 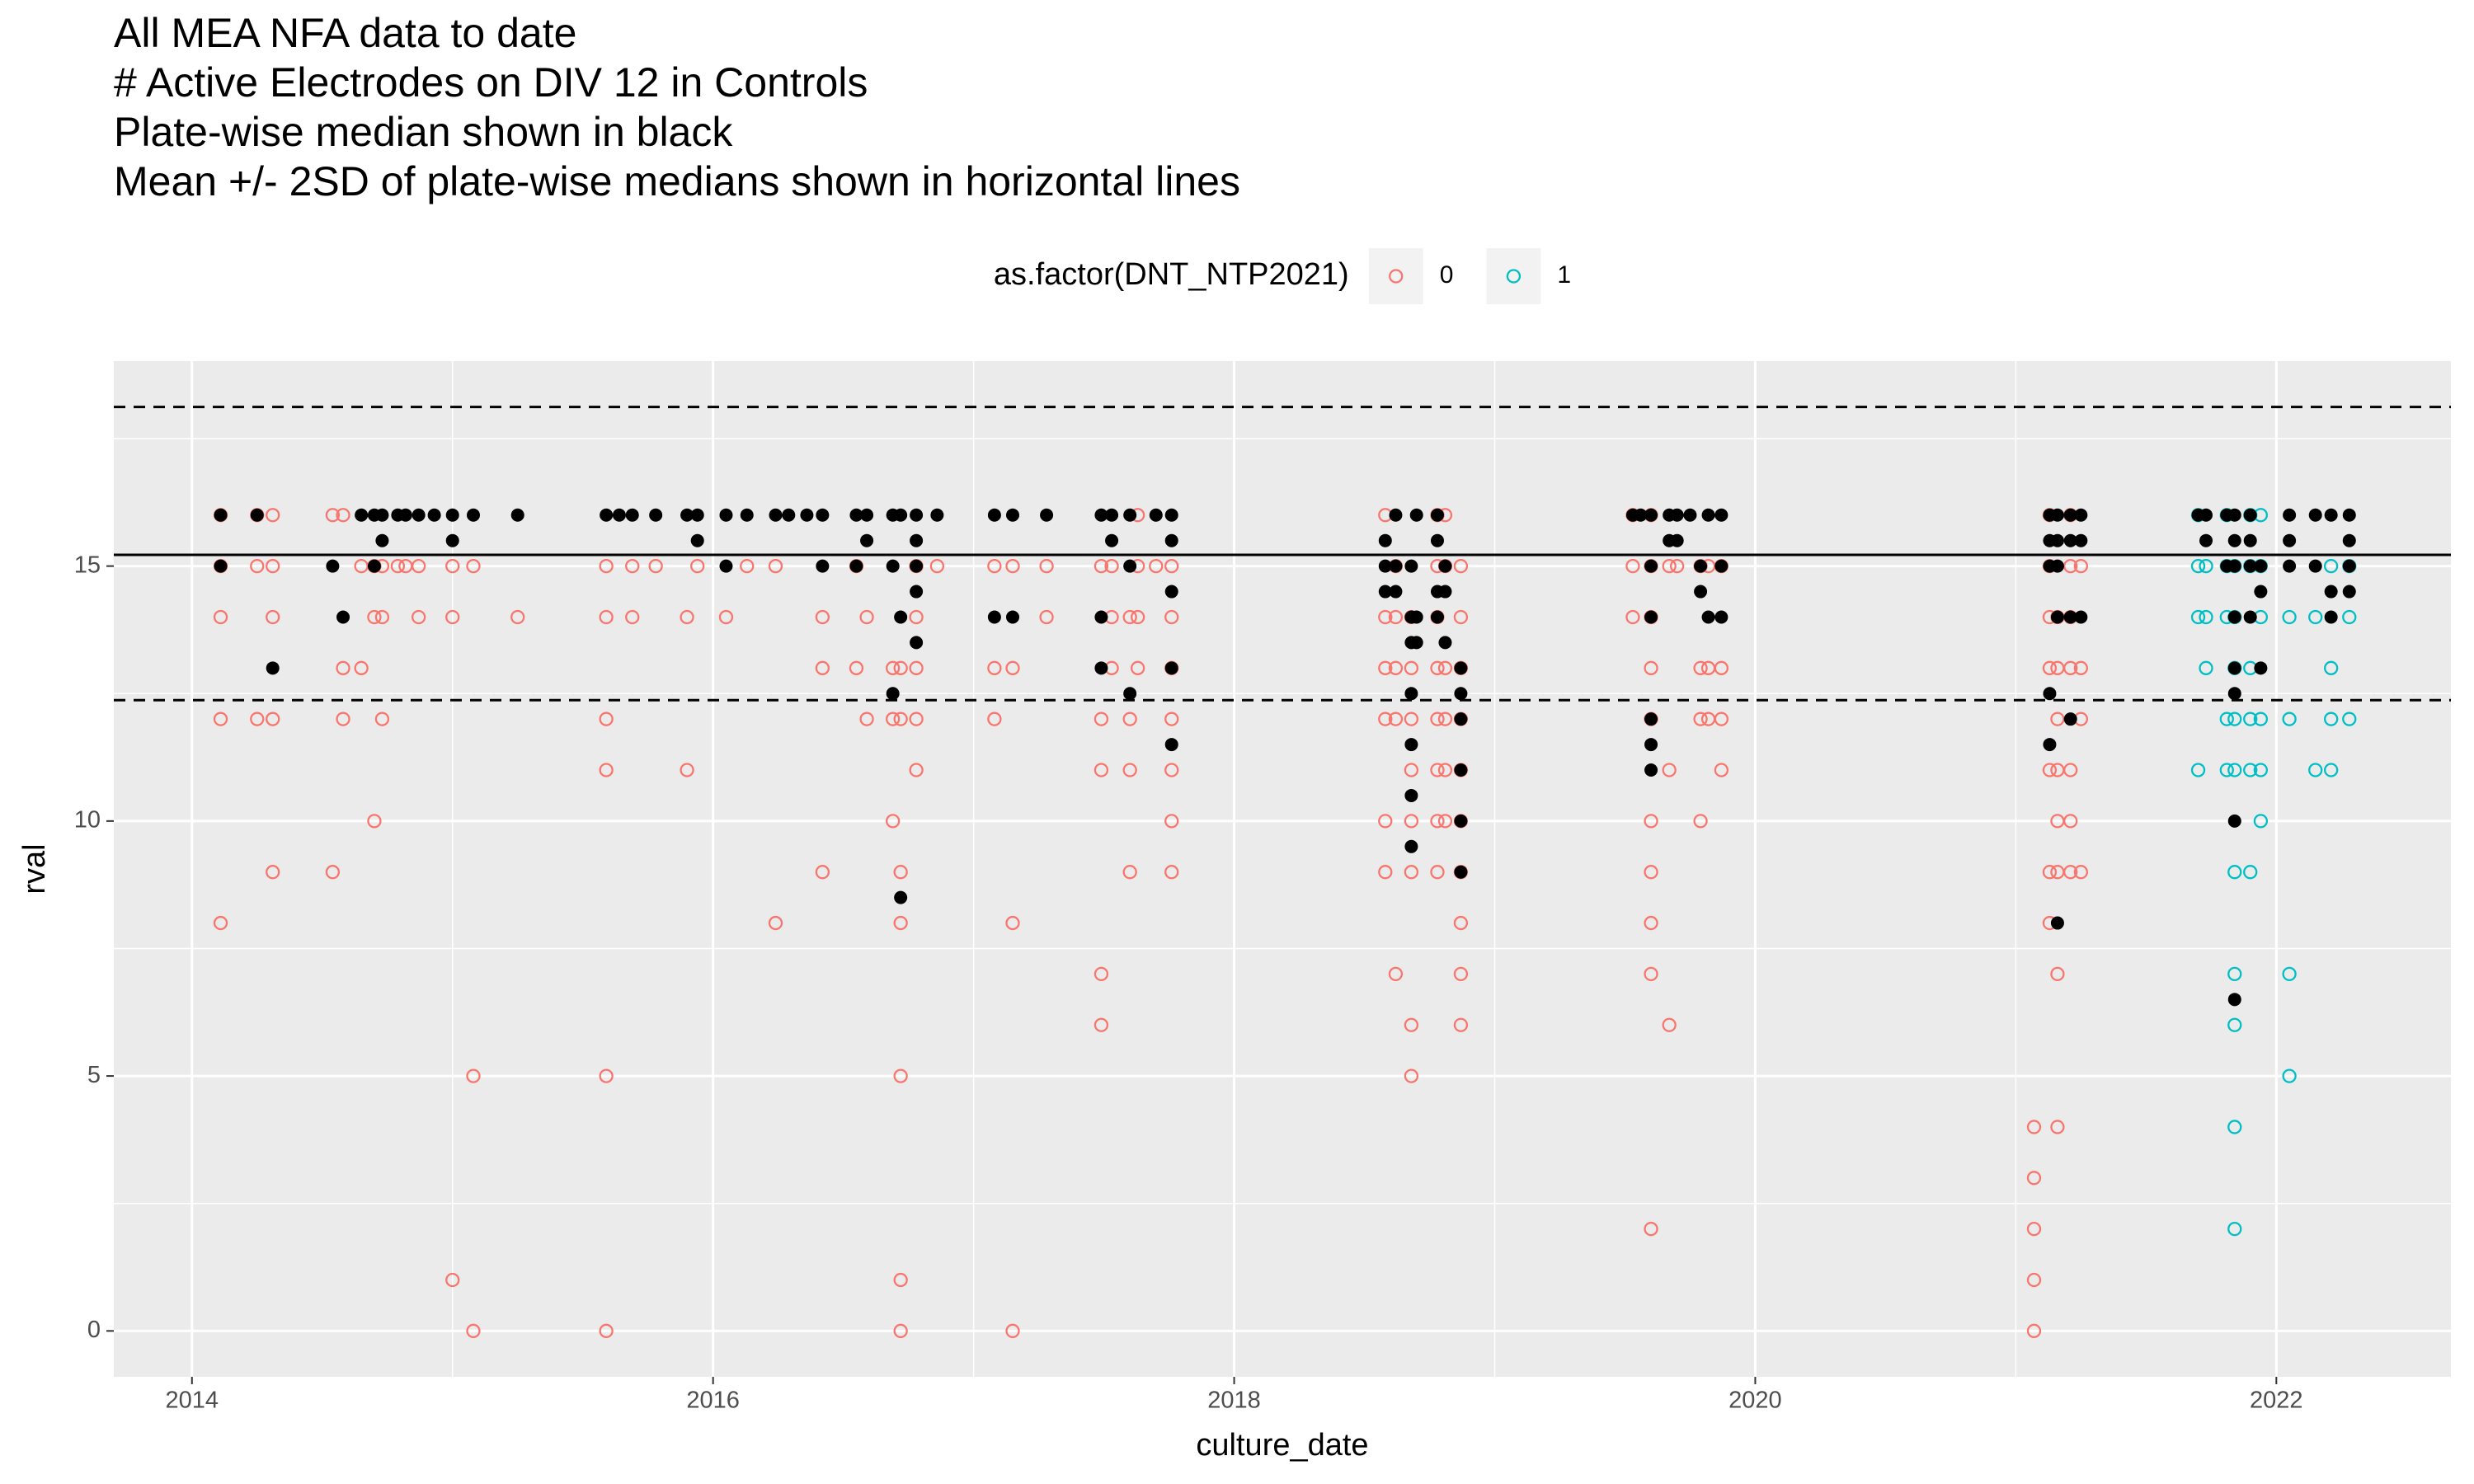 What do you see at coordinates (713, 1401) in the screenshot?
I see `x-tick-label: 2016` at bounding box center [713, 1401].